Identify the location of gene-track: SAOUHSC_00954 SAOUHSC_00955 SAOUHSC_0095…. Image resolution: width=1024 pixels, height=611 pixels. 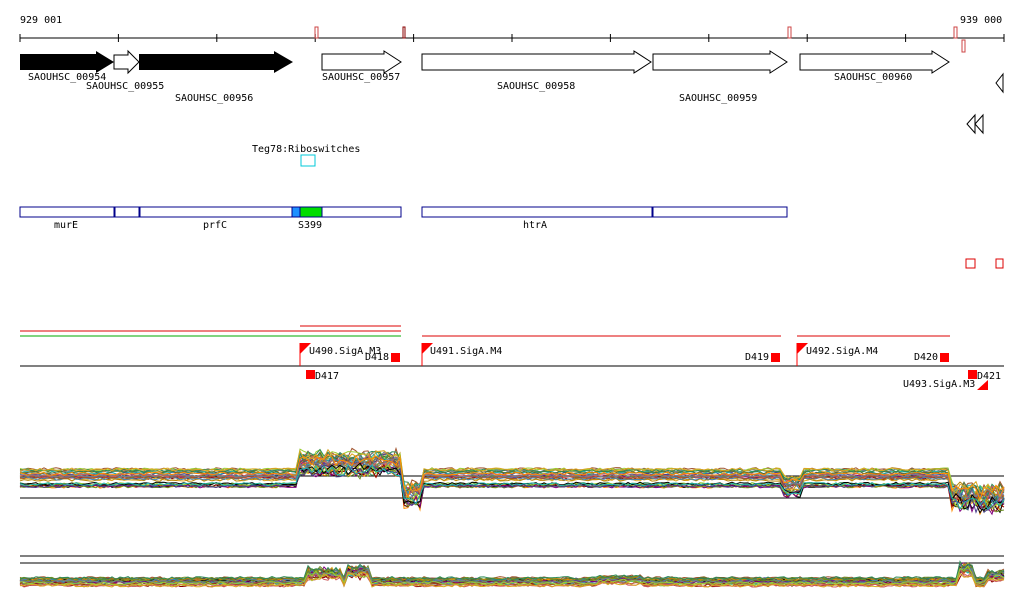
(512, 92).